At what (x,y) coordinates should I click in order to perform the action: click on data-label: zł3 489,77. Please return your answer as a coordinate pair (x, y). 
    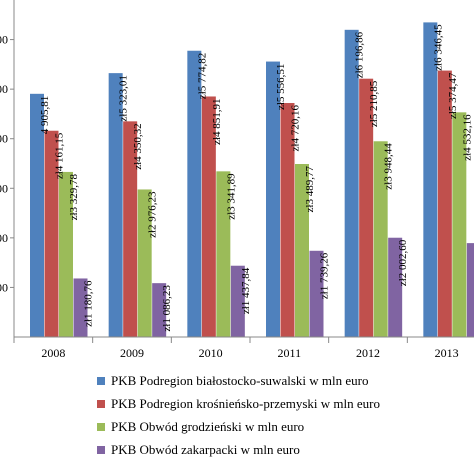
    Looking at the image, I should click on (310, 189).